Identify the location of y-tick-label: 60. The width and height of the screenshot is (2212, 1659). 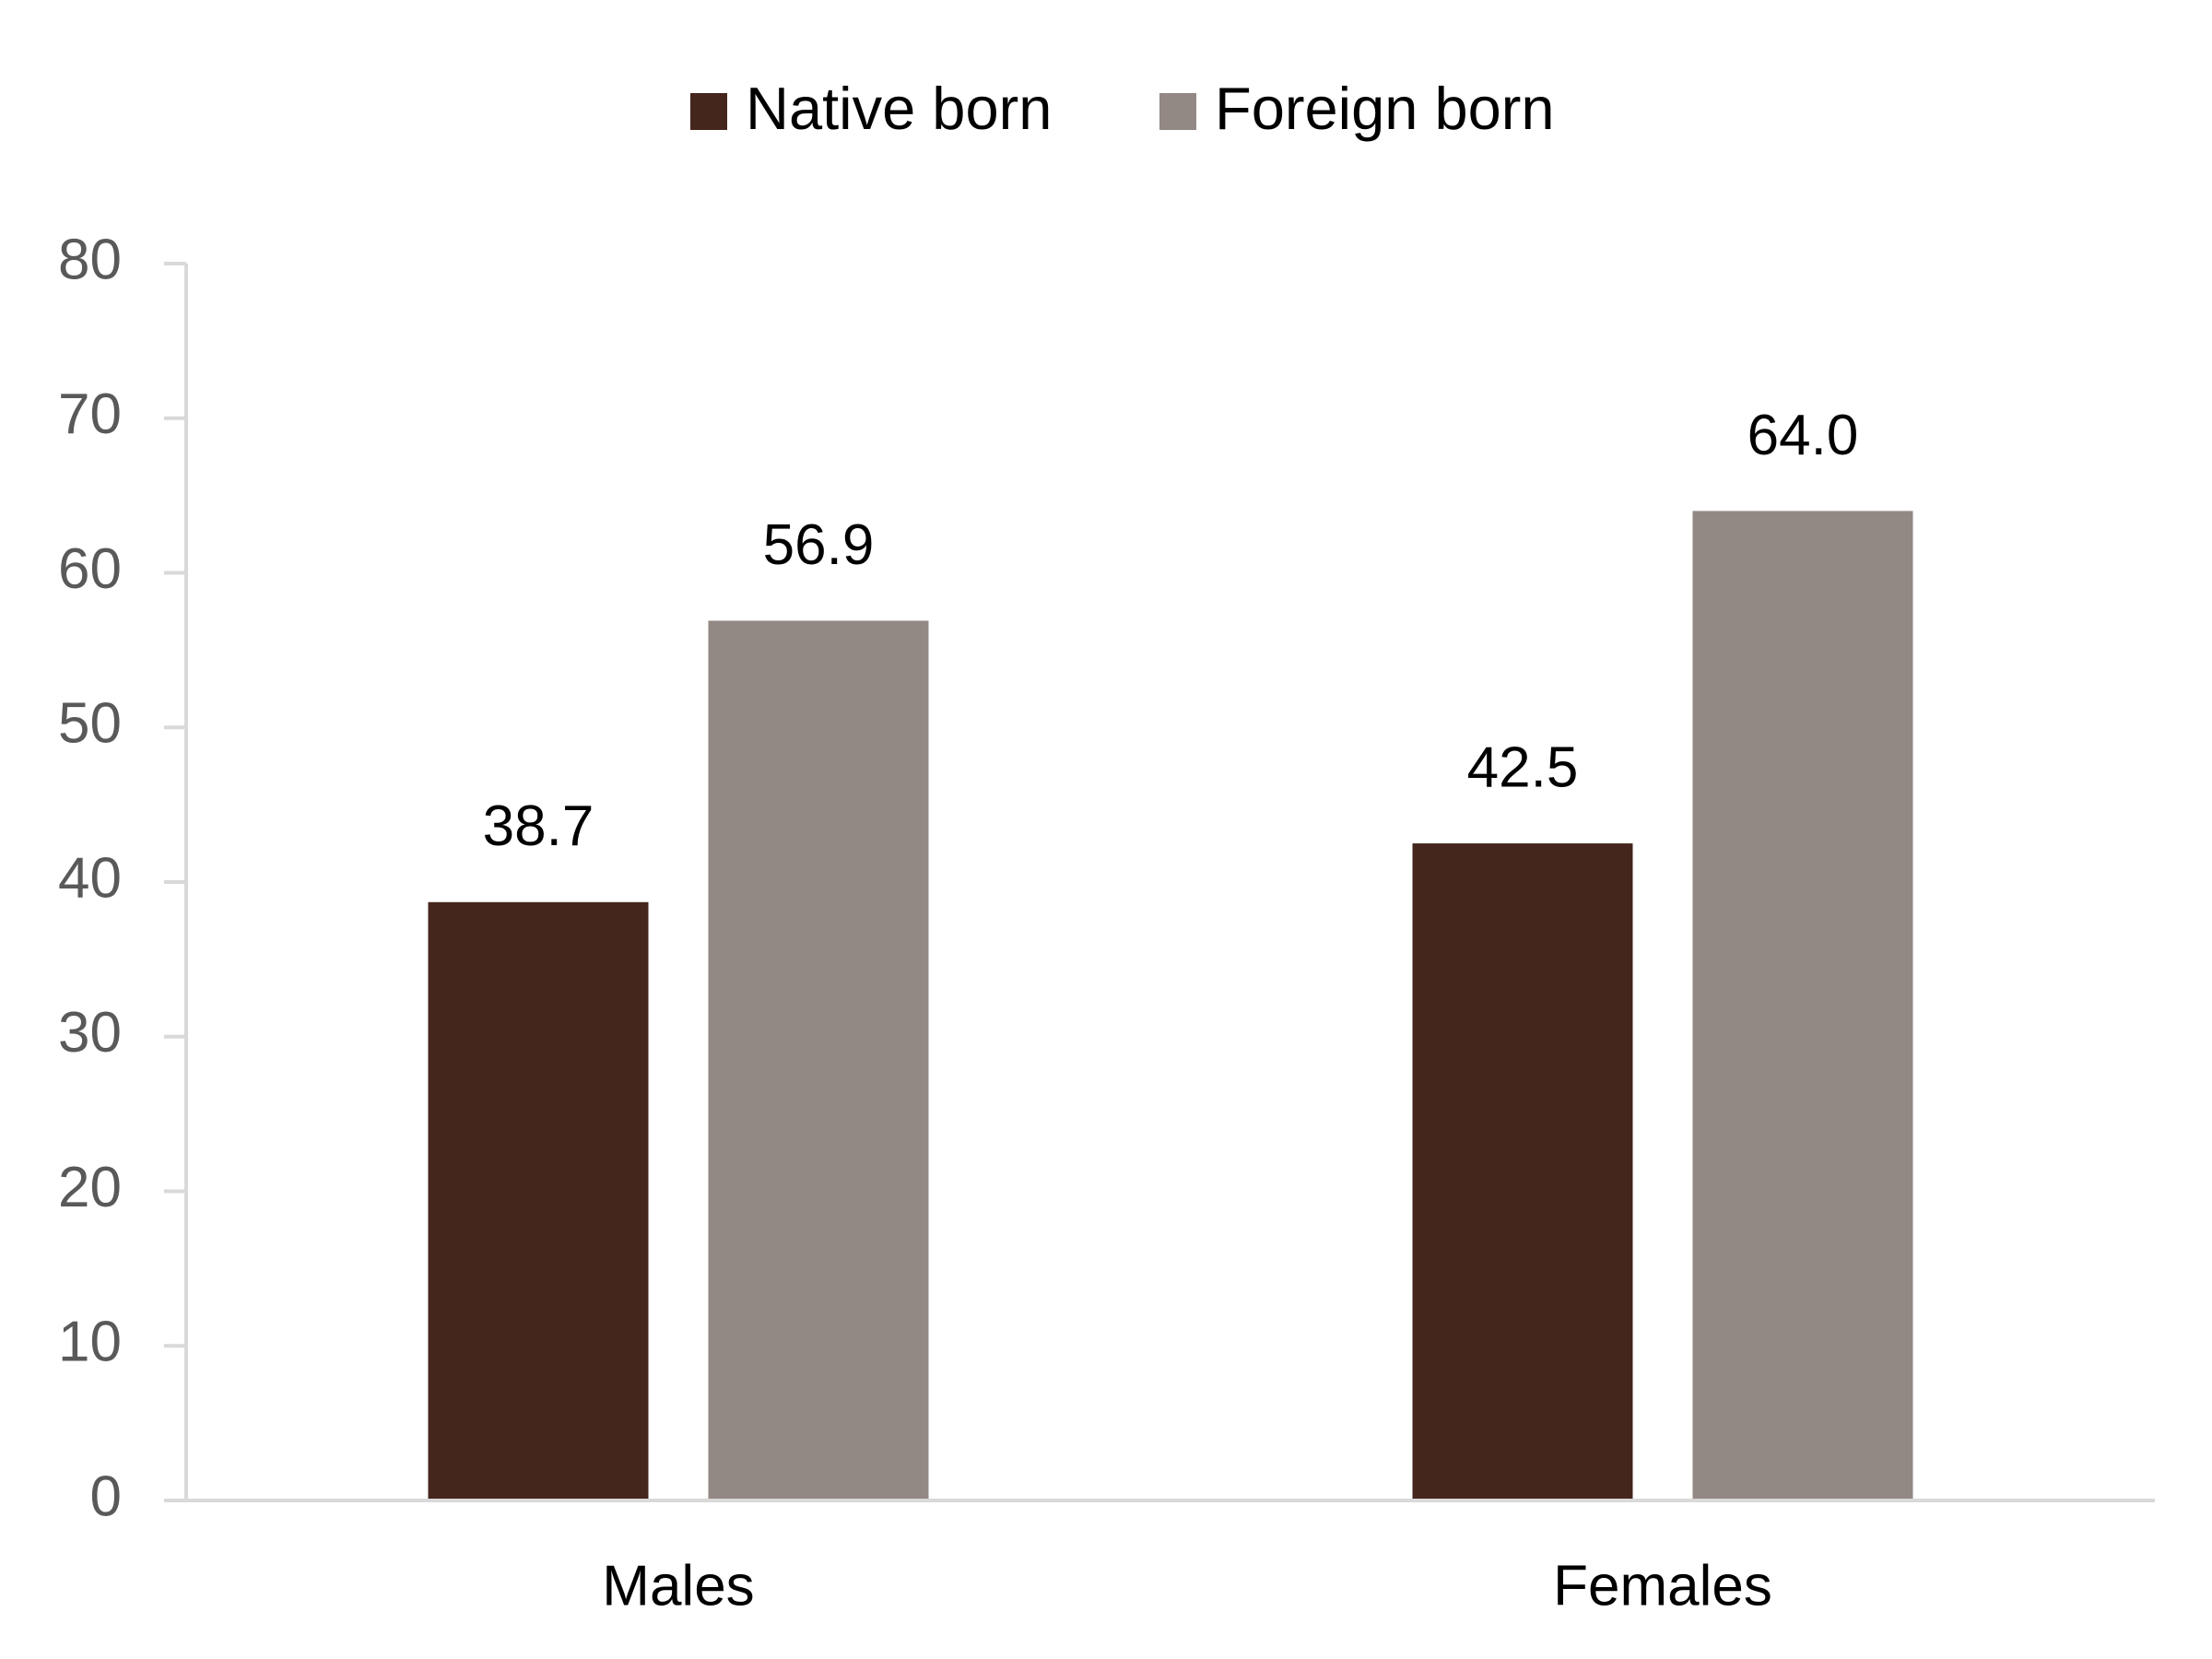
(90, 569).